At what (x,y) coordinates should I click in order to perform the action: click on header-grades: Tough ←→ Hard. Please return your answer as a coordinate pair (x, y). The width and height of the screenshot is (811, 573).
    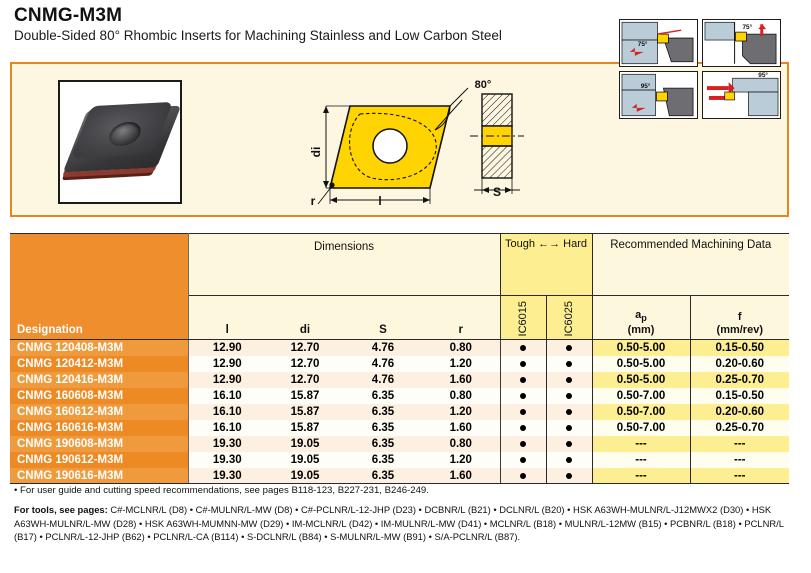
    Looking at the image, I should click on (546, 264).